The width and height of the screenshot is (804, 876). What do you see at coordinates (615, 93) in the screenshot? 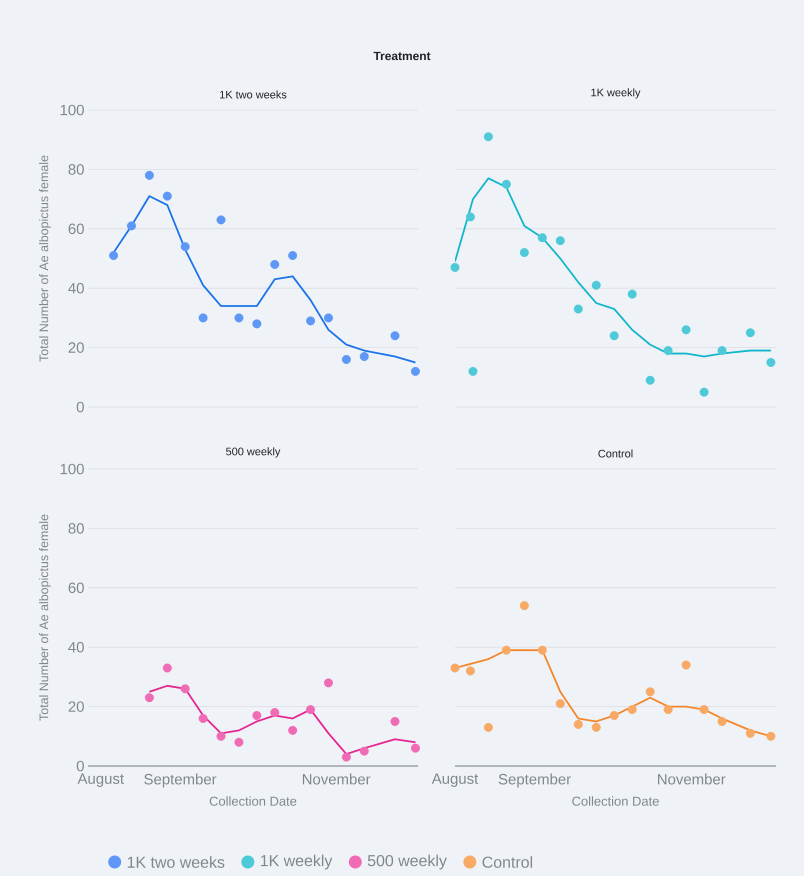
I see `chart-title: 1K weekly` at bounding box center [615, 93].